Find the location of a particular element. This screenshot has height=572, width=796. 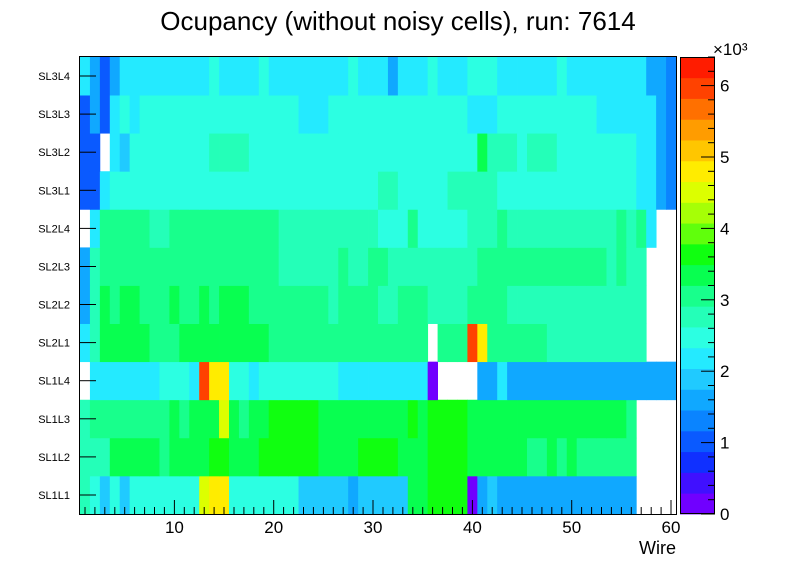

x-axis-label: Wire is located at coordinates (657, 548).